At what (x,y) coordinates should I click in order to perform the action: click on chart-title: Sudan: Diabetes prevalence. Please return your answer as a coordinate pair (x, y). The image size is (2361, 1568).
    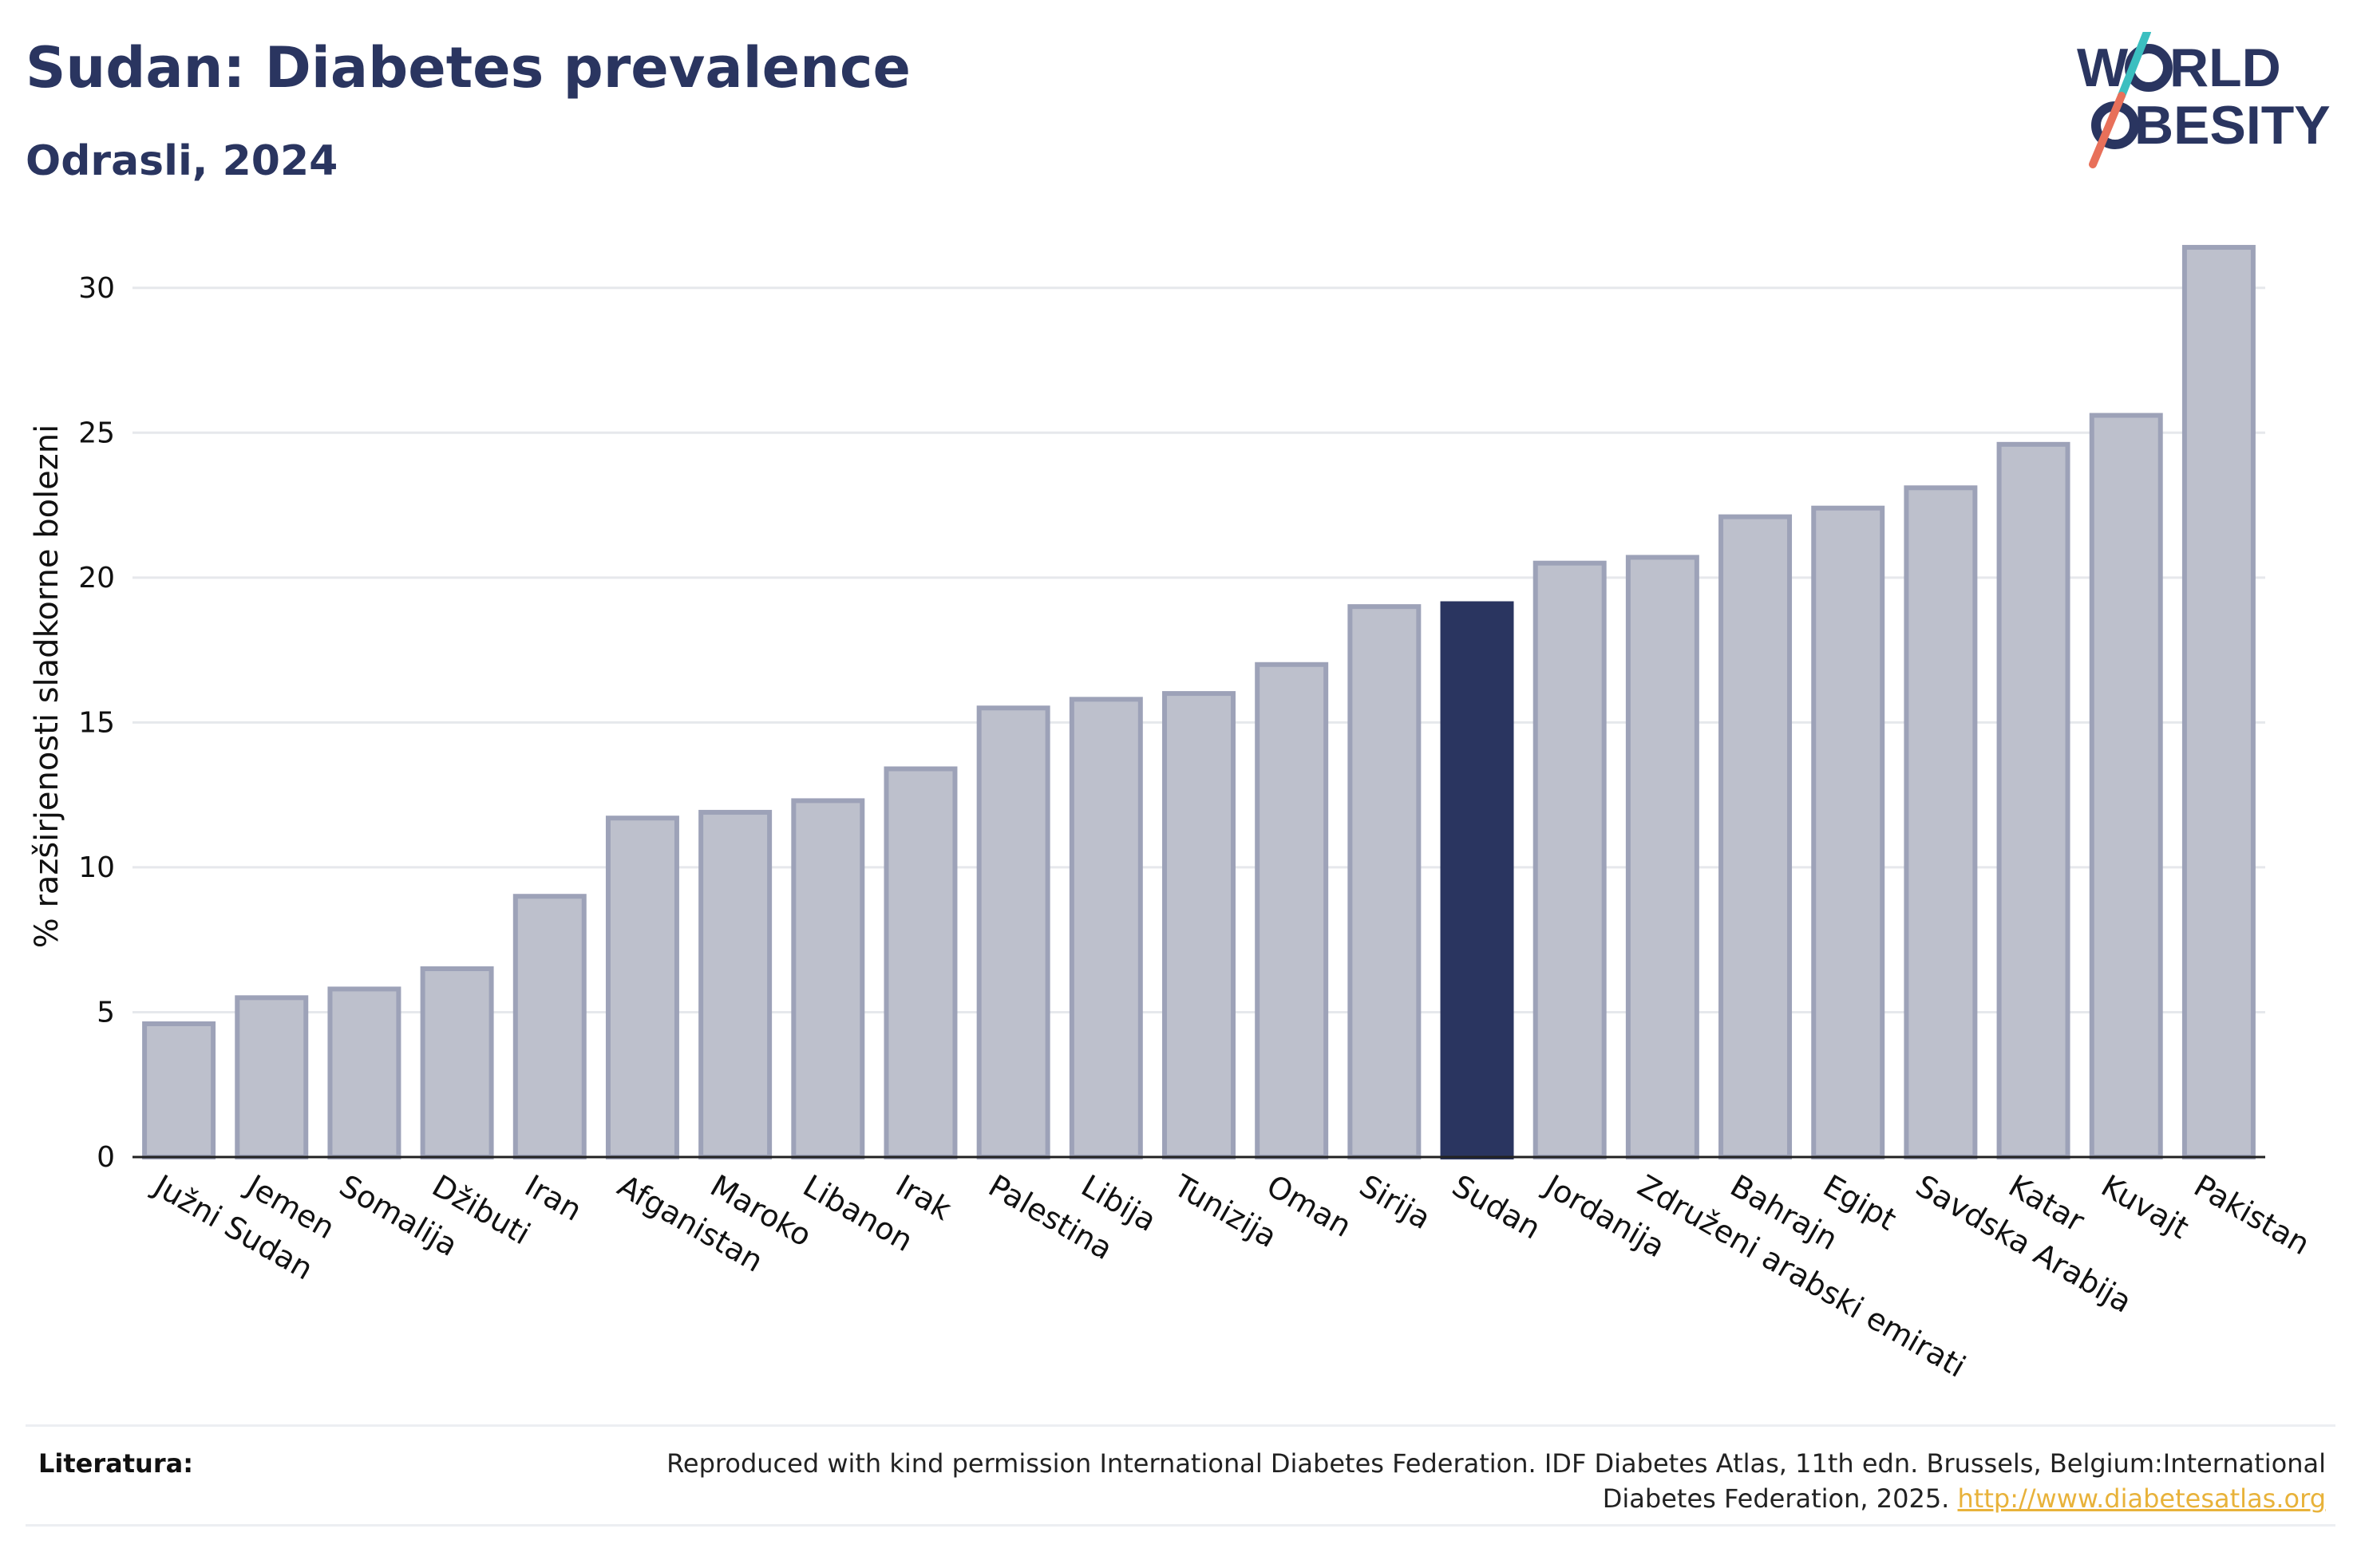
    Looking at the image, I should click on (468, 68).